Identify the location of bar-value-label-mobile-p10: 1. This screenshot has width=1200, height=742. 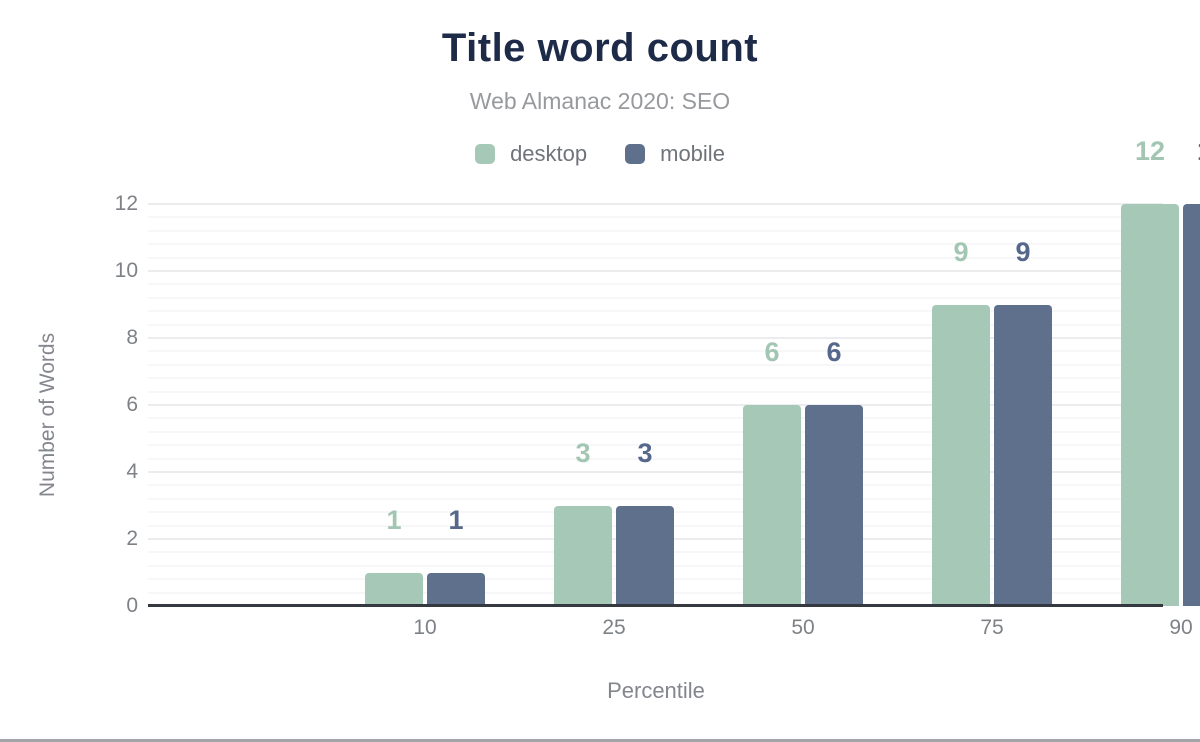
(456, 519).